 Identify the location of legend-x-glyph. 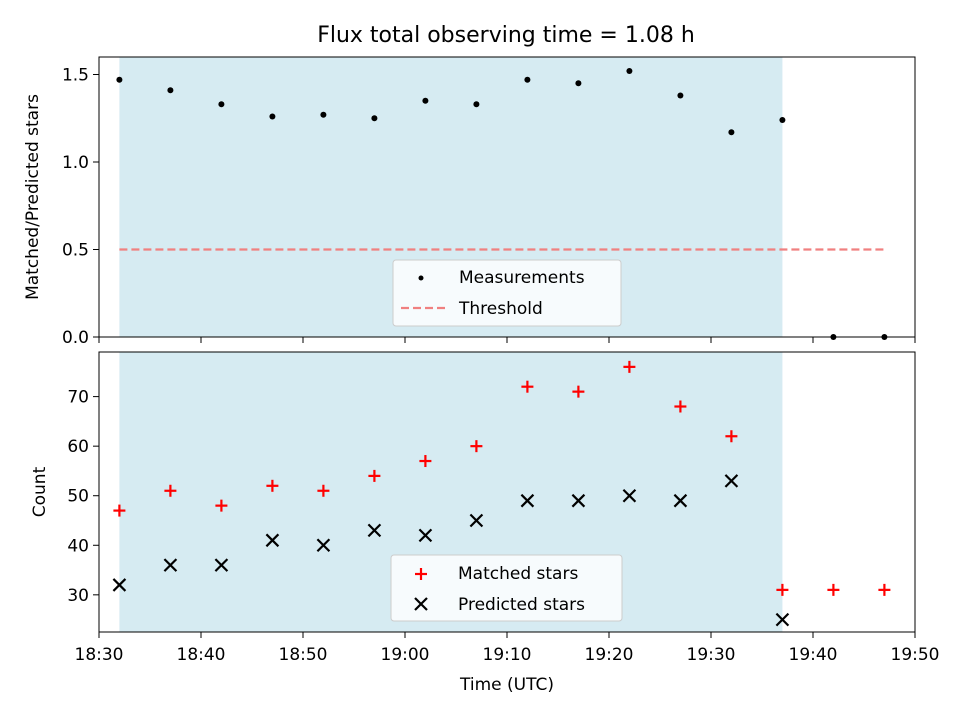
(421, 604).